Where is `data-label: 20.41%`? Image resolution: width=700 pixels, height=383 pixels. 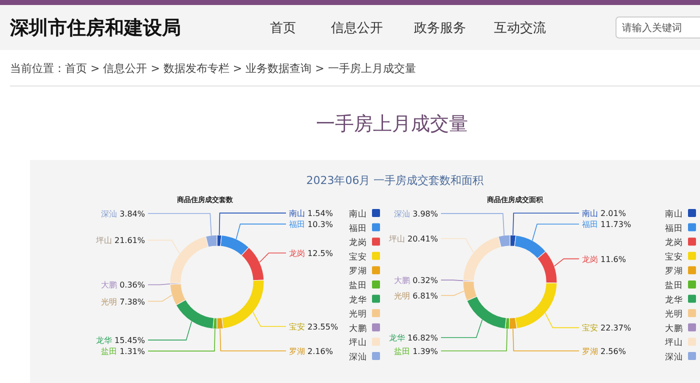 data-label: 20.41% is located at coordinates (421, 239).